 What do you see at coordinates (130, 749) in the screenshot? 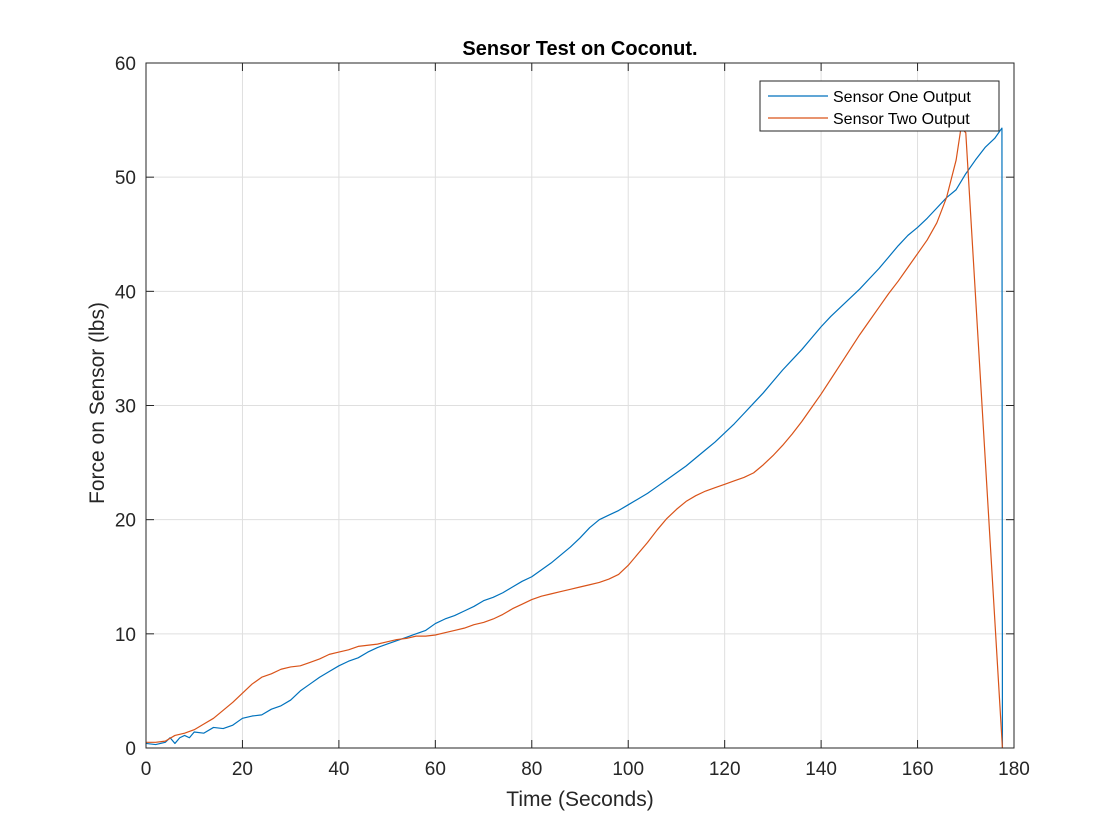
I see `y-tick-label: 0` at bounding box center [130, 749].